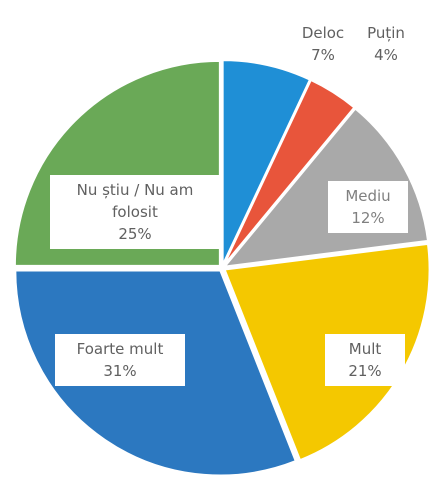 The height and width of the screenshot is (482, 432). I want to click on label-value: 7%, so click(323, 55).